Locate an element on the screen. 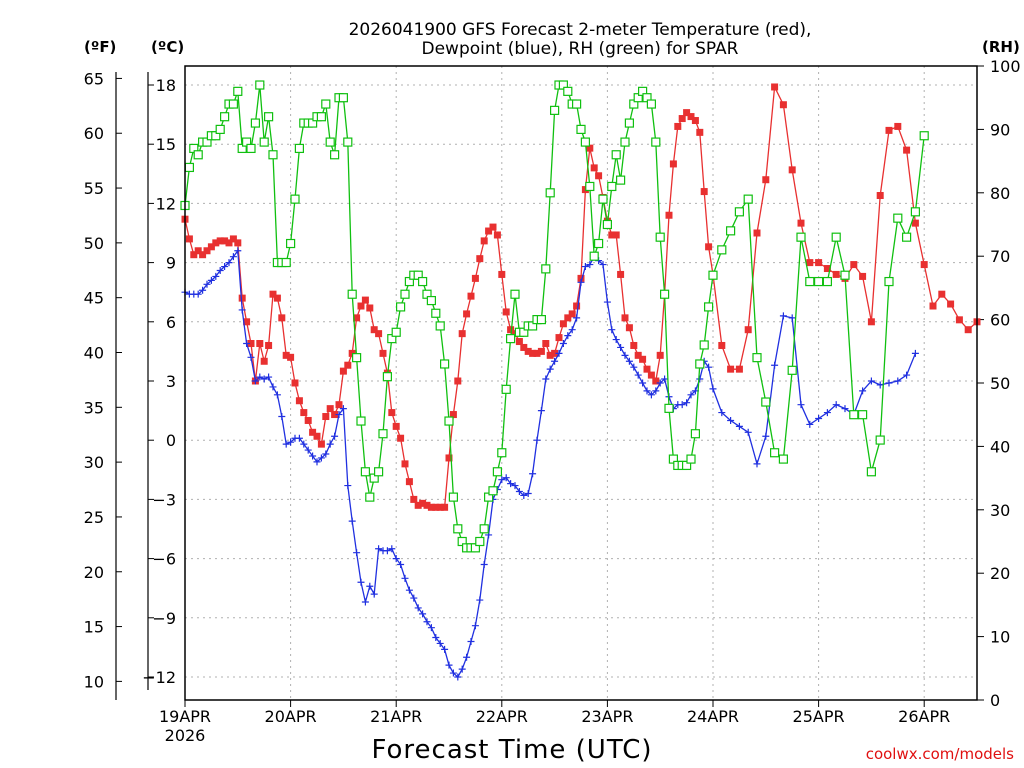 The image size is (1024, 768). celsius-tick-label: 18 is located at coordinates (166, 85).